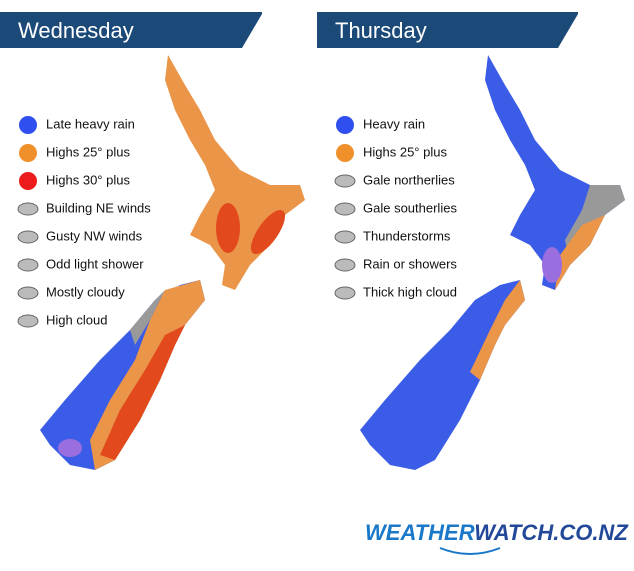 Image resolution: width=634 pixels, height=571 pixels. What do you see at coordinates (76, 30) in the screenshot?
I see `panel-title: Wednesday` at bounding box center [76, 30].